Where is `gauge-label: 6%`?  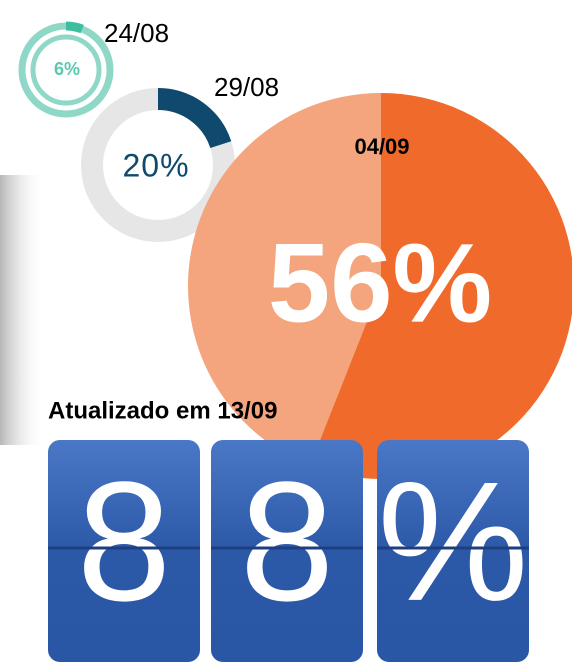 gauge-label: 6% is located at coordinates (67, 69).